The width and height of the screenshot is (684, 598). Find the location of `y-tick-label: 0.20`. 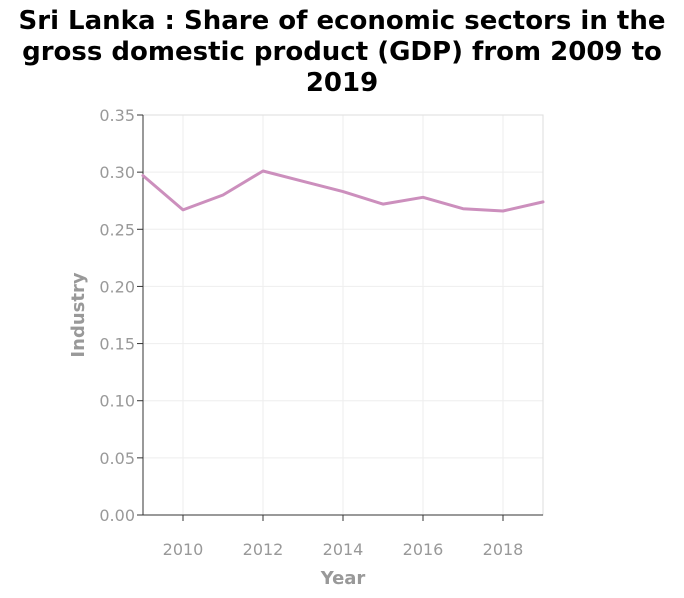

y-tick-label: 0.20 is located at coordinates (117, 286).